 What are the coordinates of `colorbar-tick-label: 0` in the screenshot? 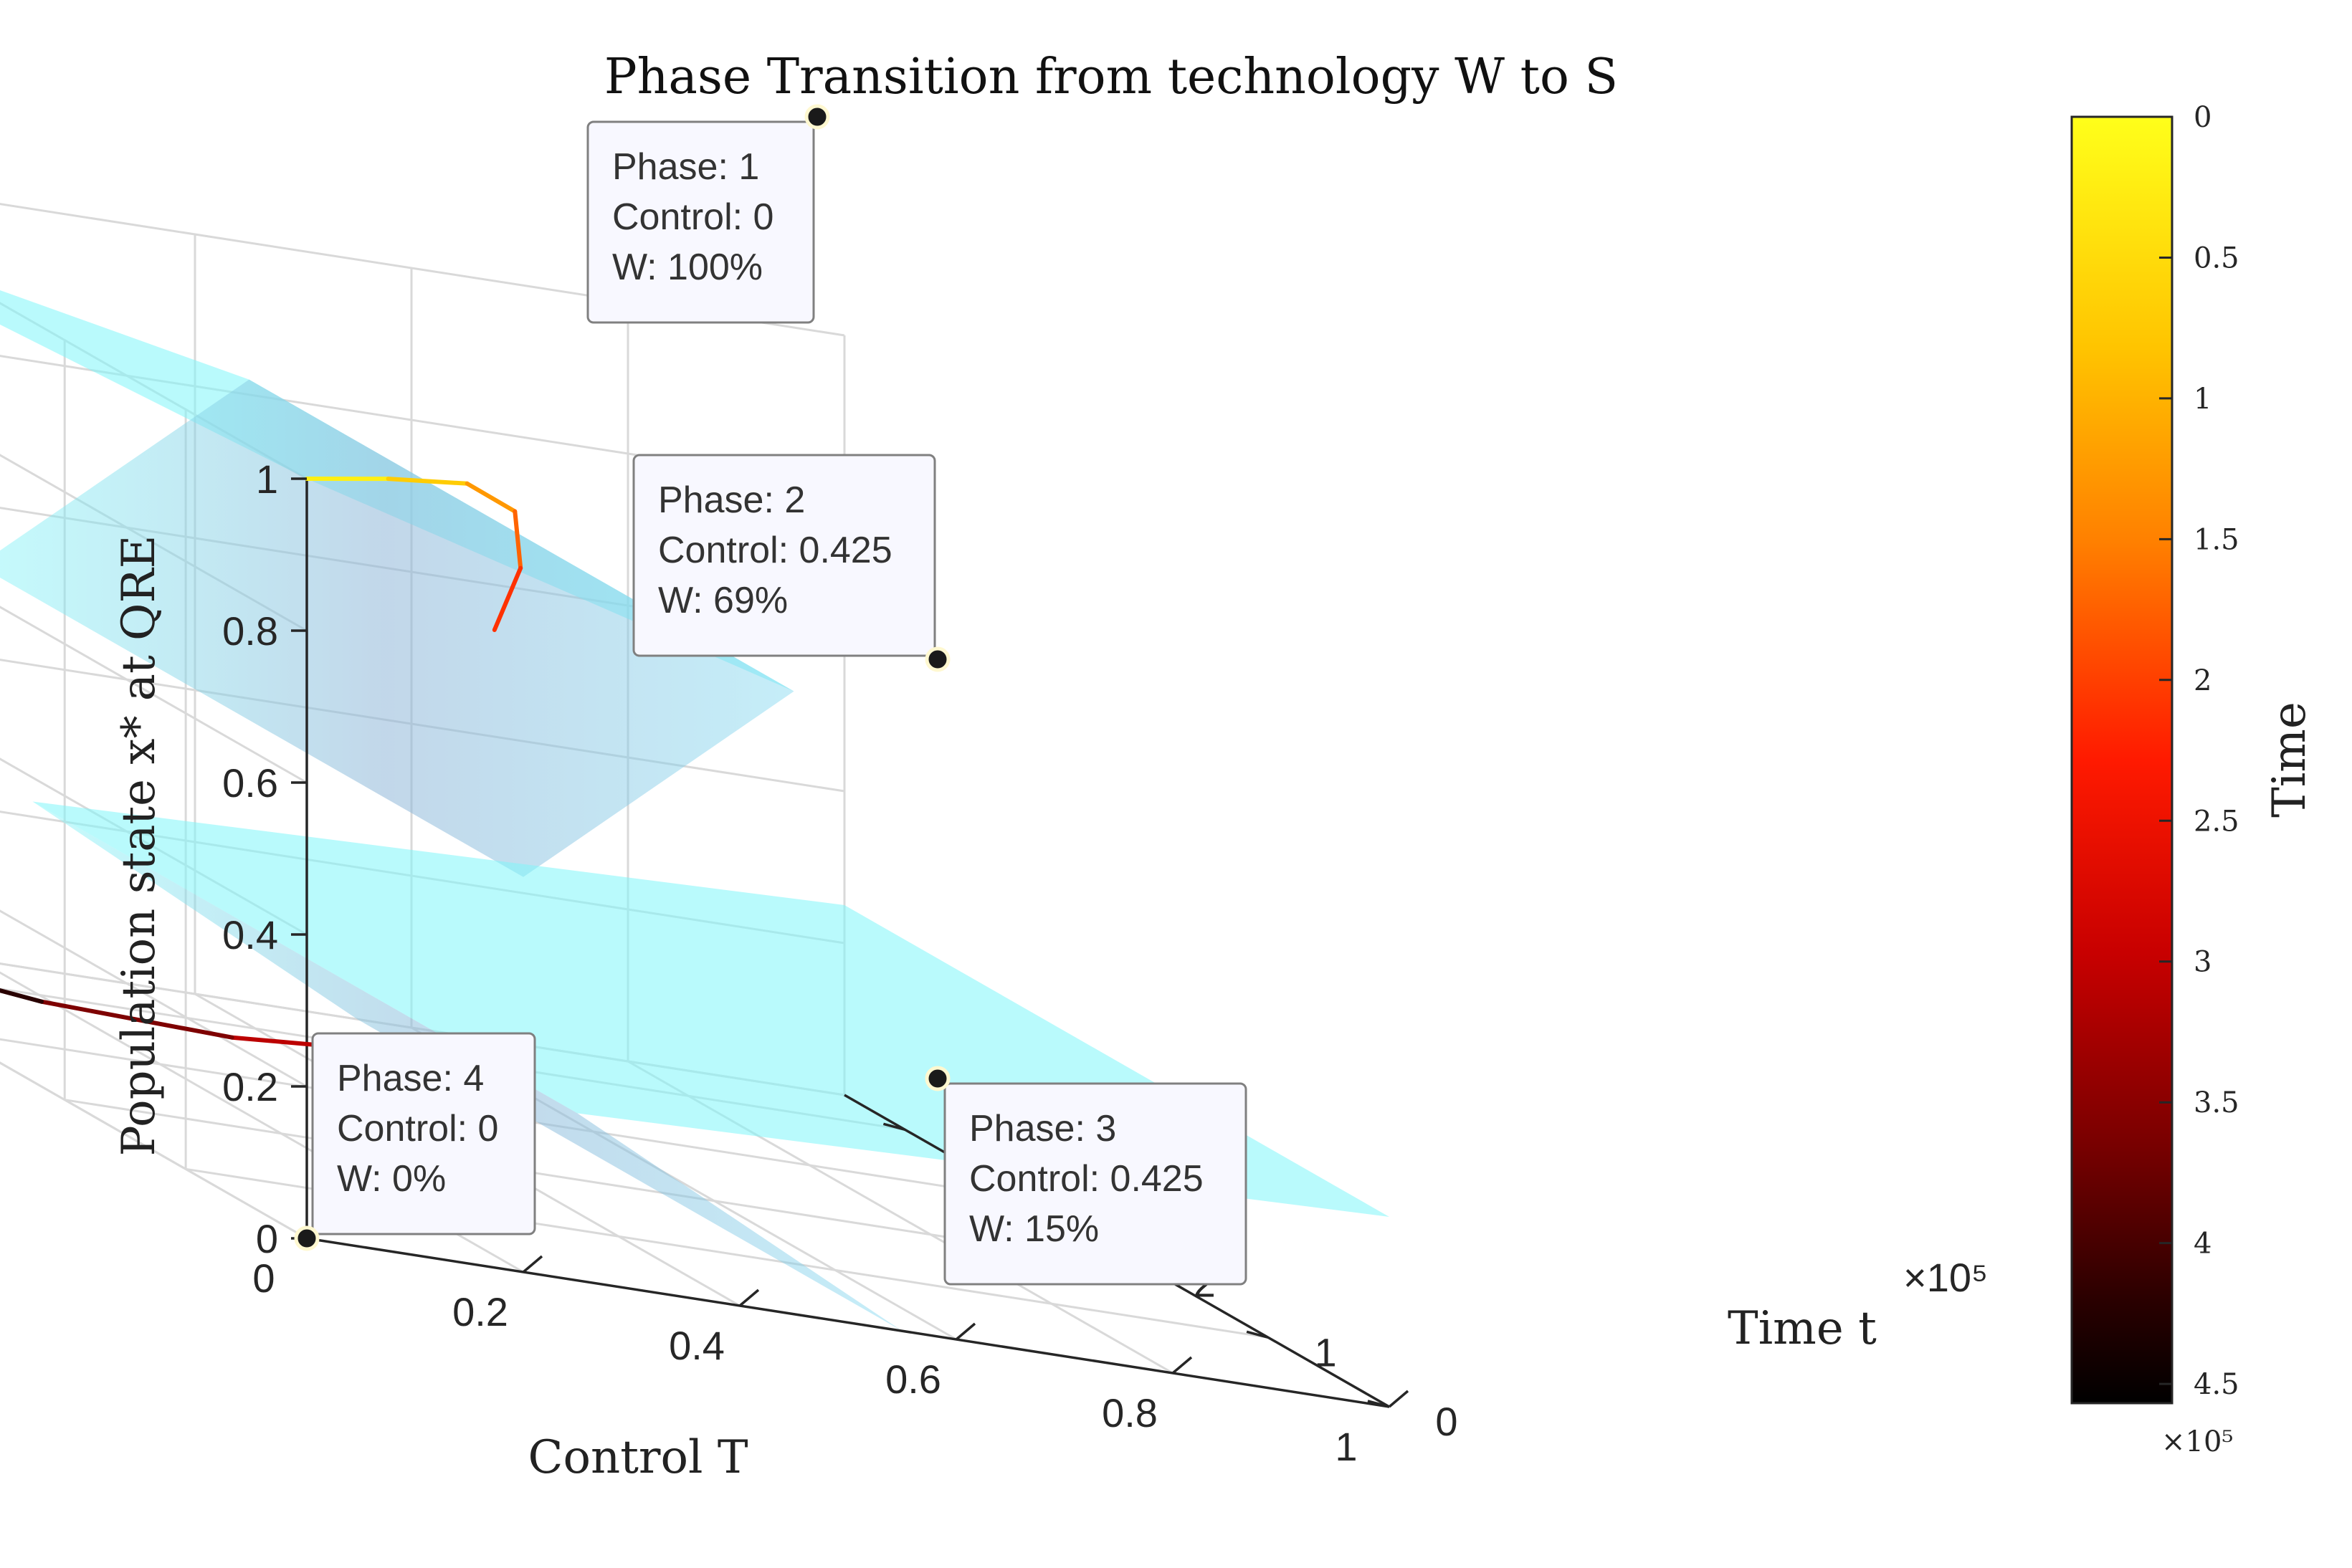 It's located at (2202, 117).